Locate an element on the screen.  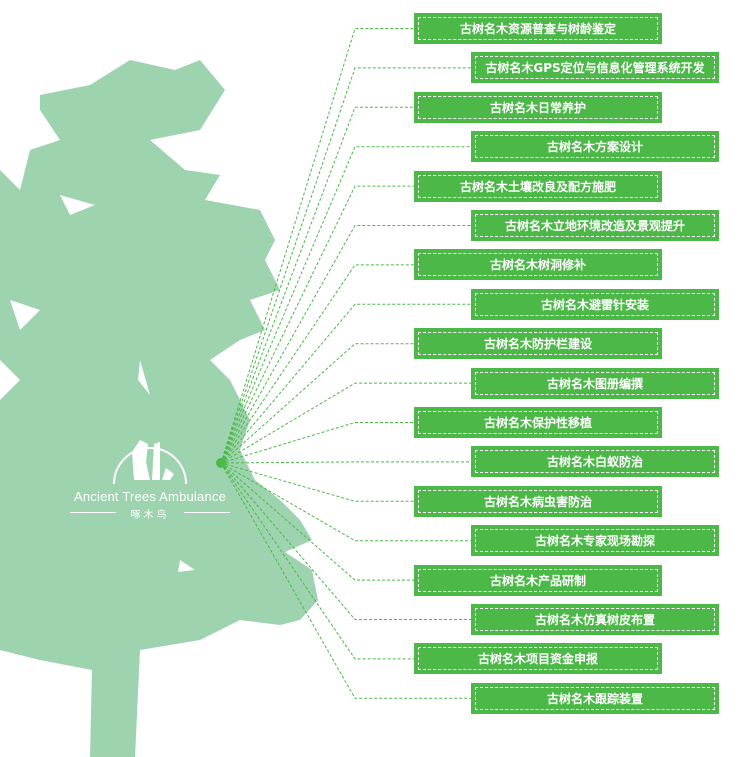
dashed-border: 古树名木资源普查与树龄鉴定 is located at coordinates (538, 28).